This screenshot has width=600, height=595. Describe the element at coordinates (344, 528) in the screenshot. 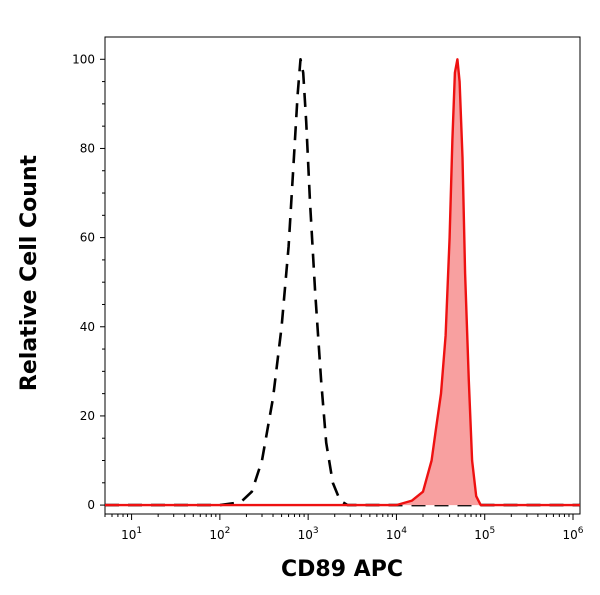

I see `x-axis: 10¹ 10² 10³ 10⁴ 10⁵ 10⁶` at that location.